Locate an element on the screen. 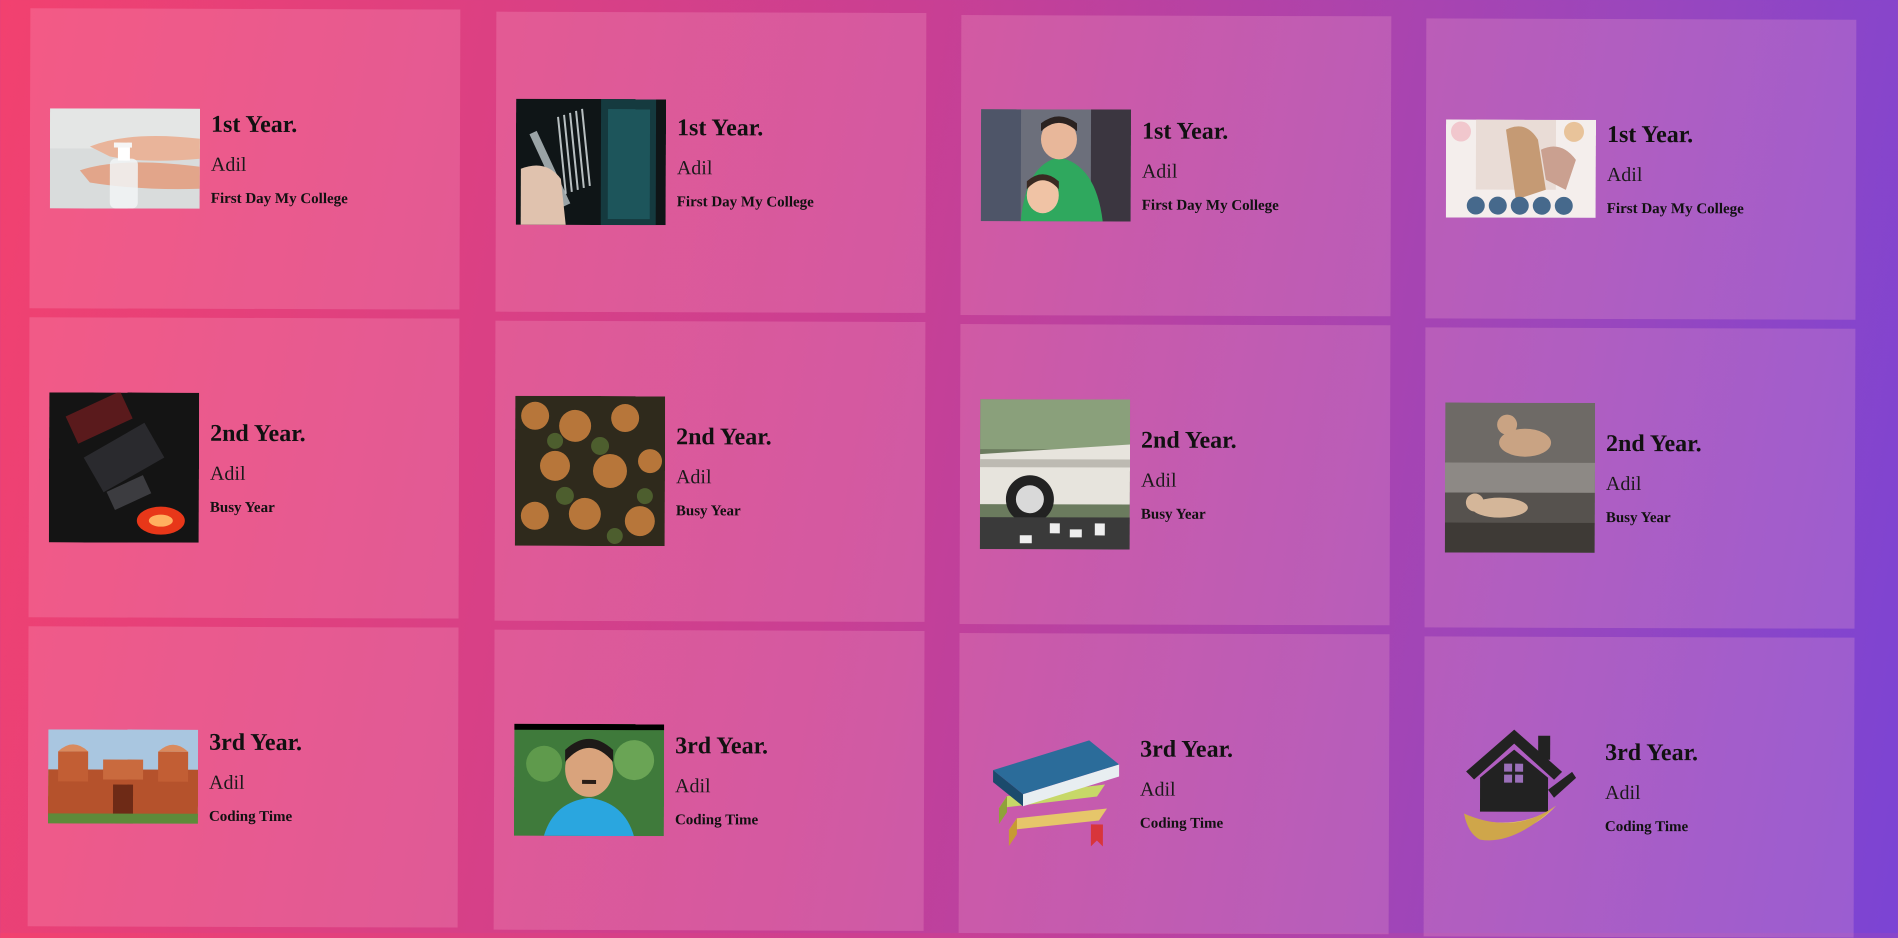 Image resolution: width=1898 pixels, height=938 pixels. red-fort-photo is located at coordinates (123, 776).